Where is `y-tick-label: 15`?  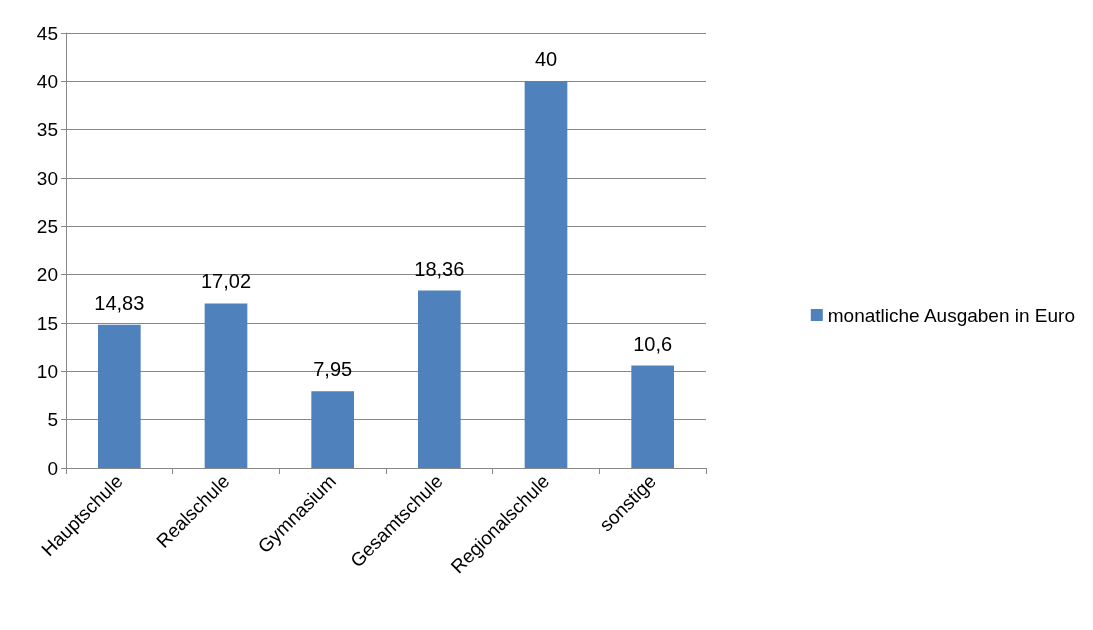
y-tick-label: 15 is located at coordinates (47, 323).